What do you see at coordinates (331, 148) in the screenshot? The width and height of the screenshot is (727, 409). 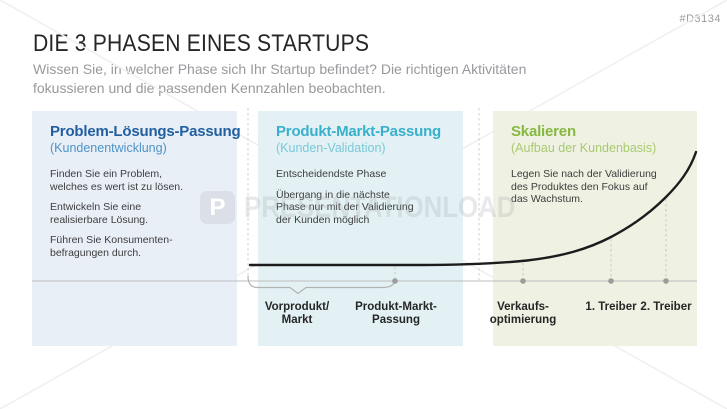 I see `phase-subtitle: (Kunden-Validation)` at bounding box center [331, 148].